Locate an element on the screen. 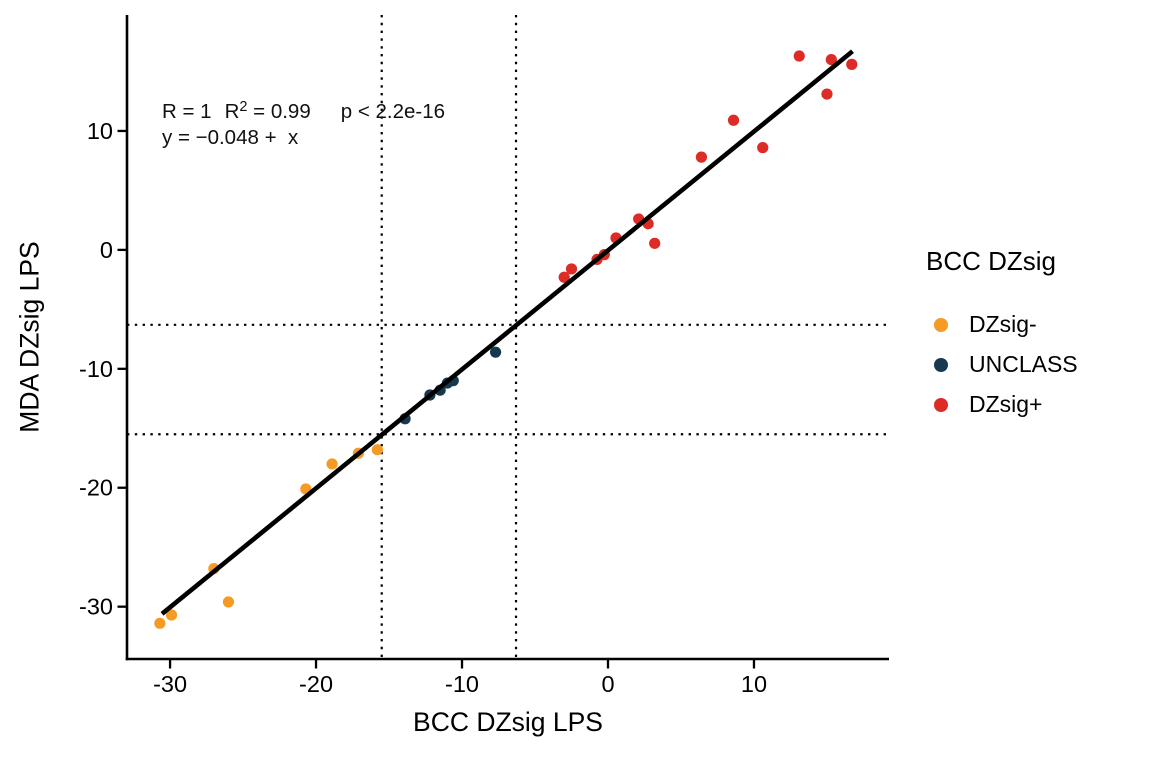 This screenshot has height=768, width=1152. x-tick-label: -30 is located at coordinates (170, 684).